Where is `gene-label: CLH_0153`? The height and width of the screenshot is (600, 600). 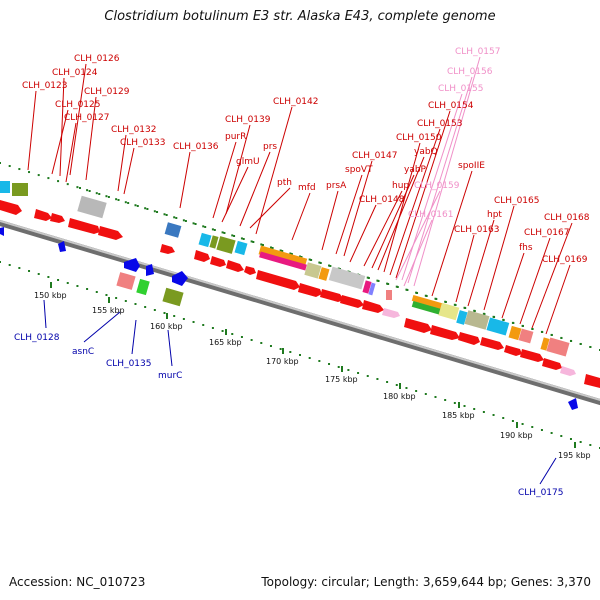
gene-label: CLH_0153 is located at coordinates (439, 124).